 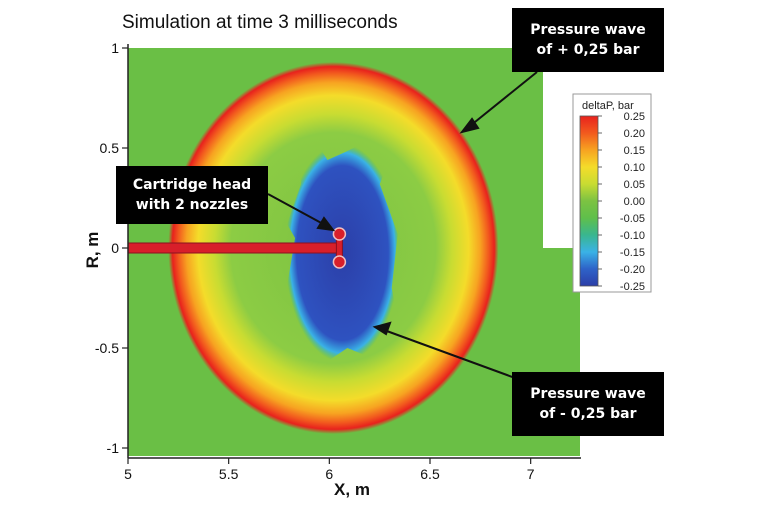 What do you see at coordinates (339, 234) in the screenshot?
I see `nozzle-top-icon` at bounding box center [339, 234].